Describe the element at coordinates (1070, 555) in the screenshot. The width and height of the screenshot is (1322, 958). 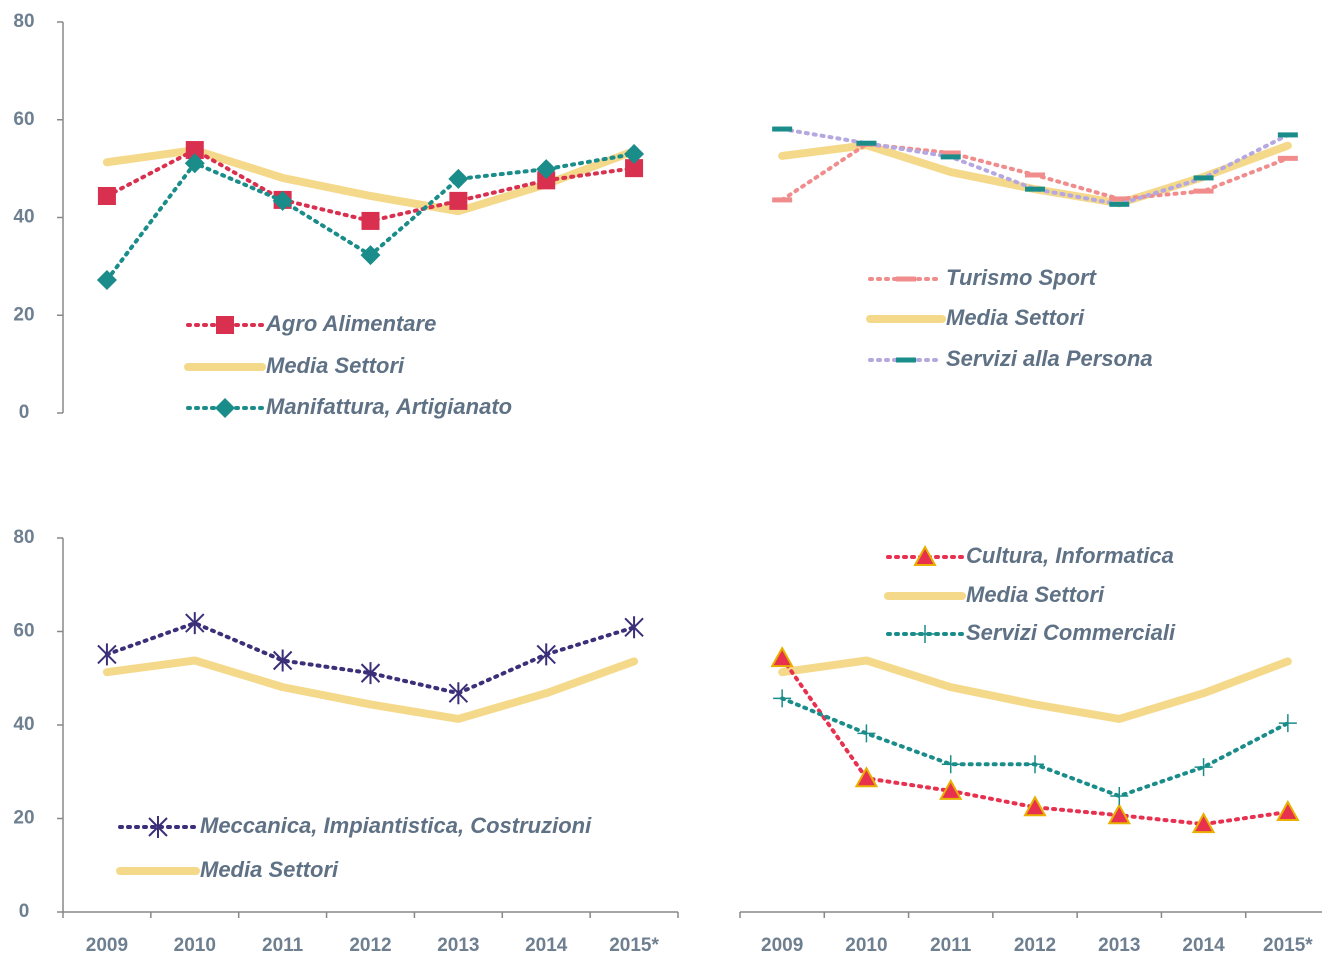
I see `legend-label: Cultura, Informatica` at that location.